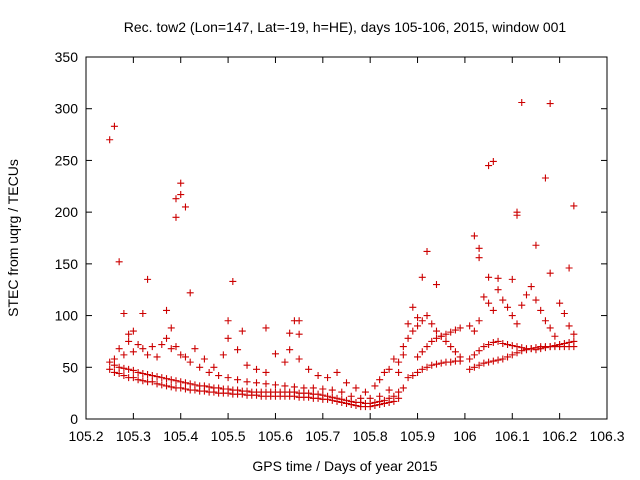 The height and width of the screenshot is (480, 640). Describe the element at coordinates (606, 436) in the screenshot. I see `x-tick-label: 106.3` at that location.